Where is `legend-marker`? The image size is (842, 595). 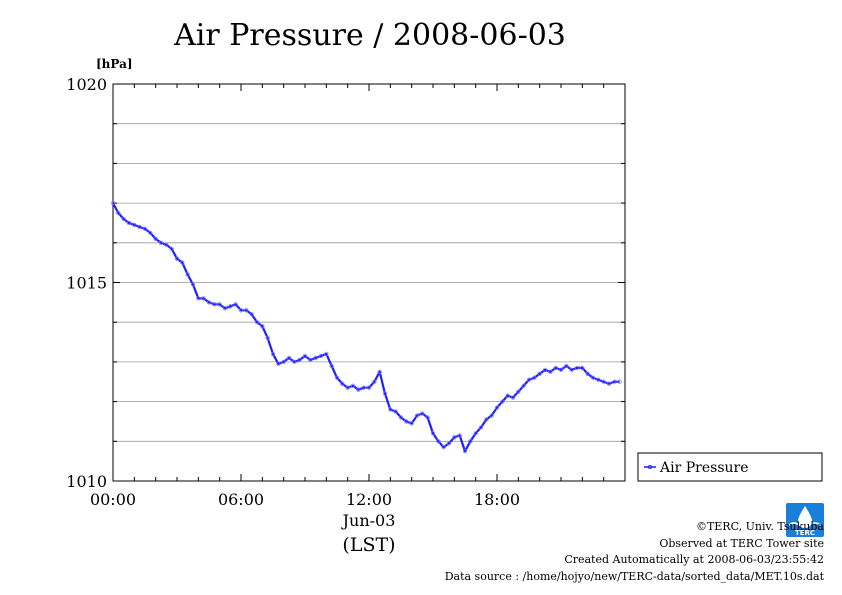 legend-marker is located at coordinates (650, 466).